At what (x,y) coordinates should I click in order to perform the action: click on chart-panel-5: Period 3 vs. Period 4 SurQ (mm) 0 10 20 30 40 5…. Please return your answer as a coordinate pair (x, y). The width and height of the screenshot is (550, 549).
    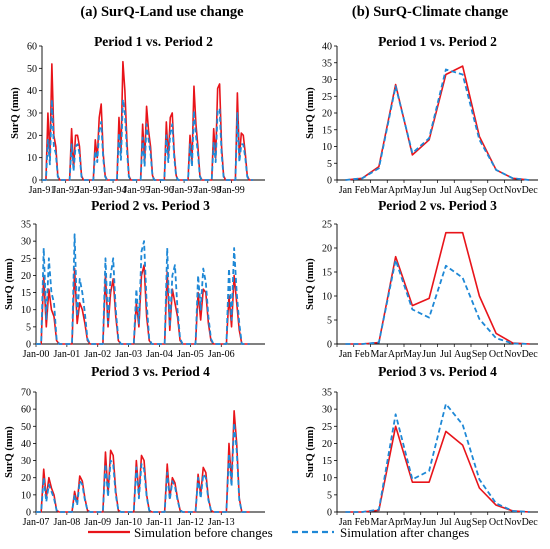
    Looking at the image, I should click on (134, 446).